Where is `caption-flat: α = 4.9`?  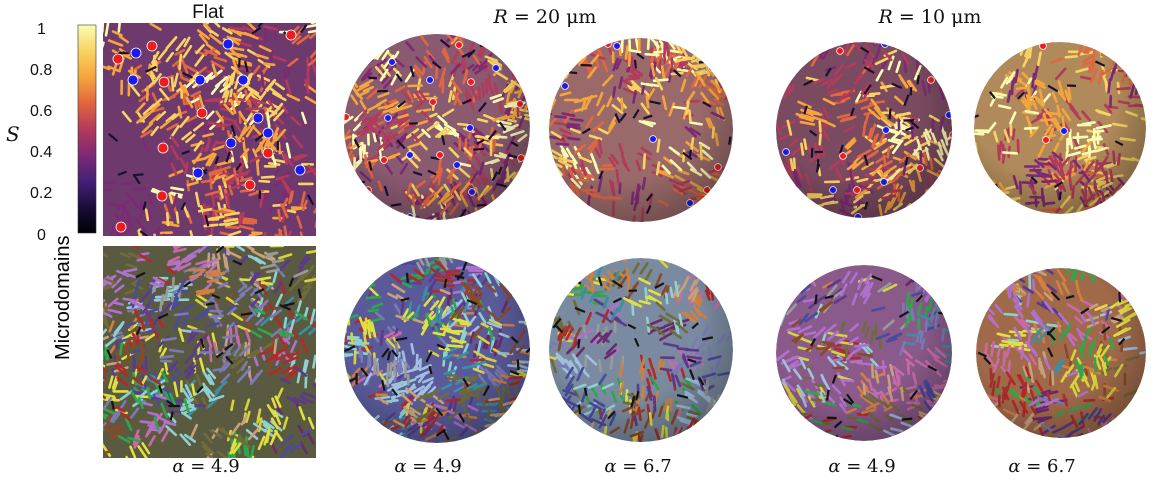 caption-flat: α = 4.9 is located at coordinates (205, 466).